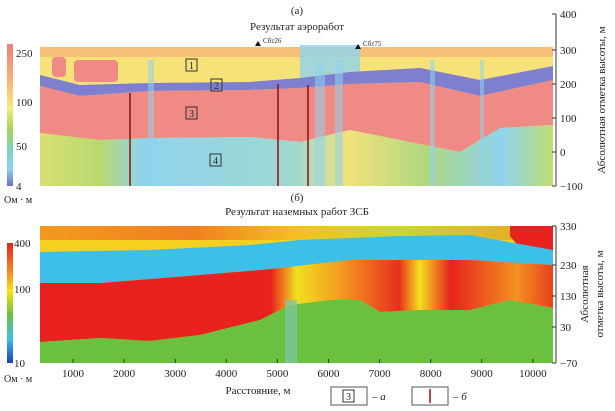  What do you see at coordinates (22, 290) in the screenshot?
I see `cb-b-tick: 100` at bounding box center [22, 290].